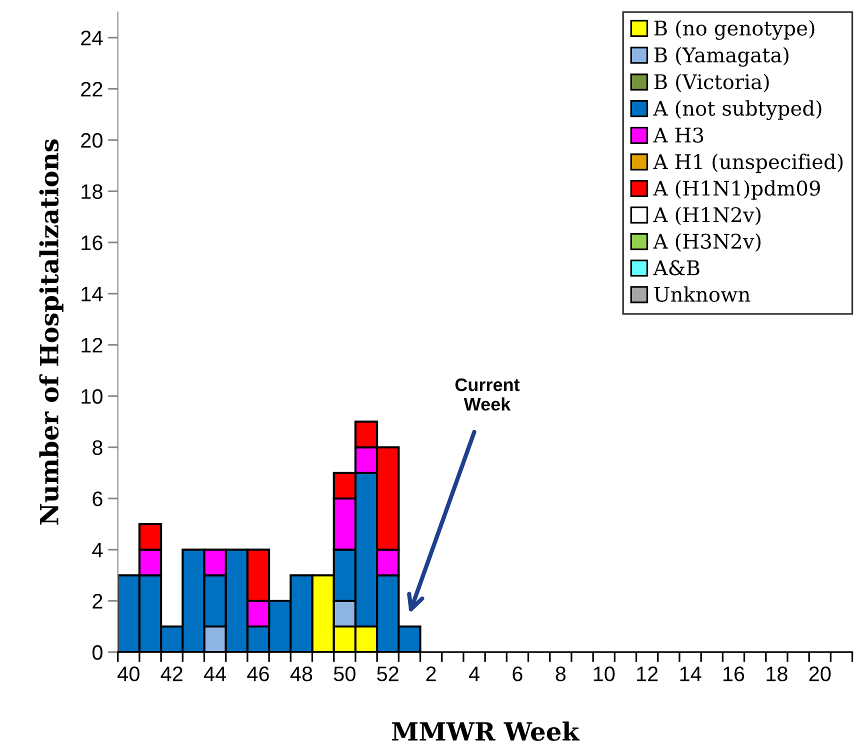 The height and width of the screenshot is (753, 854). I want to click on x-tick-label: 14, so click(691, 674).